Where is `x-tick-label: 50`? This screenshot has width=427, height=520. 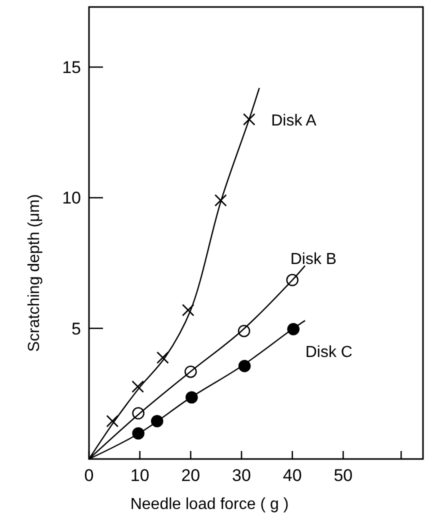
x-tick-label: 50 is located at coordinates (343, 475).